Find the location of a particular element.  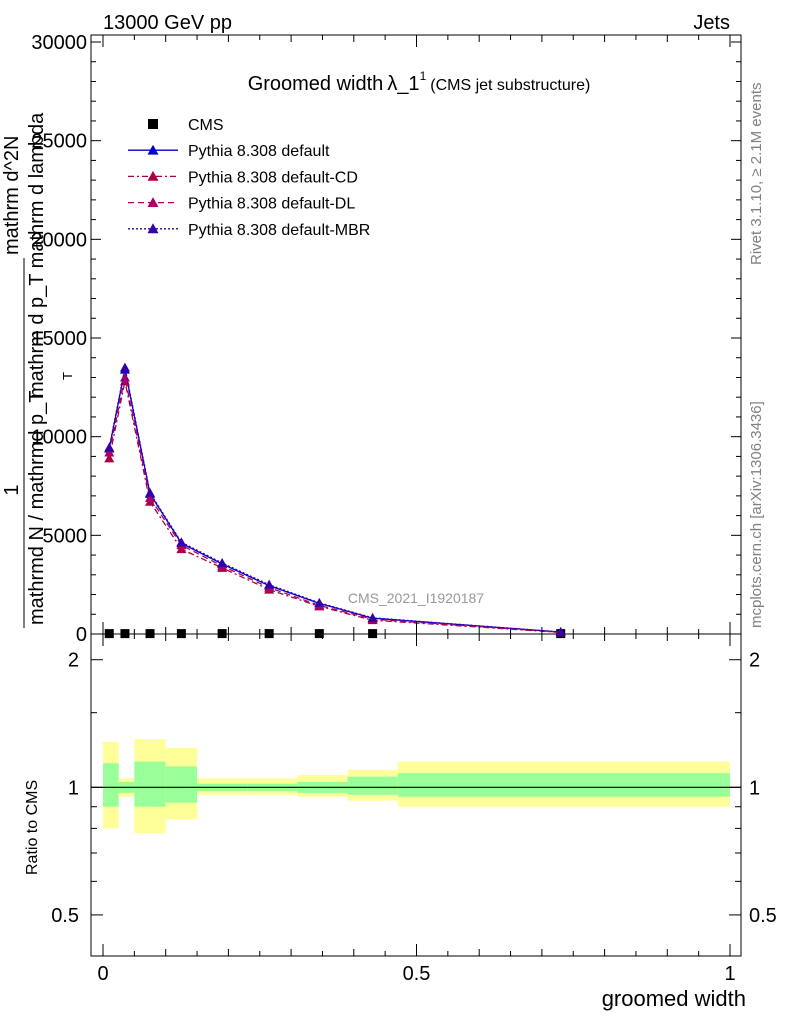

ratio-y-tick-label: 1 is located at coordinates (73, 788).